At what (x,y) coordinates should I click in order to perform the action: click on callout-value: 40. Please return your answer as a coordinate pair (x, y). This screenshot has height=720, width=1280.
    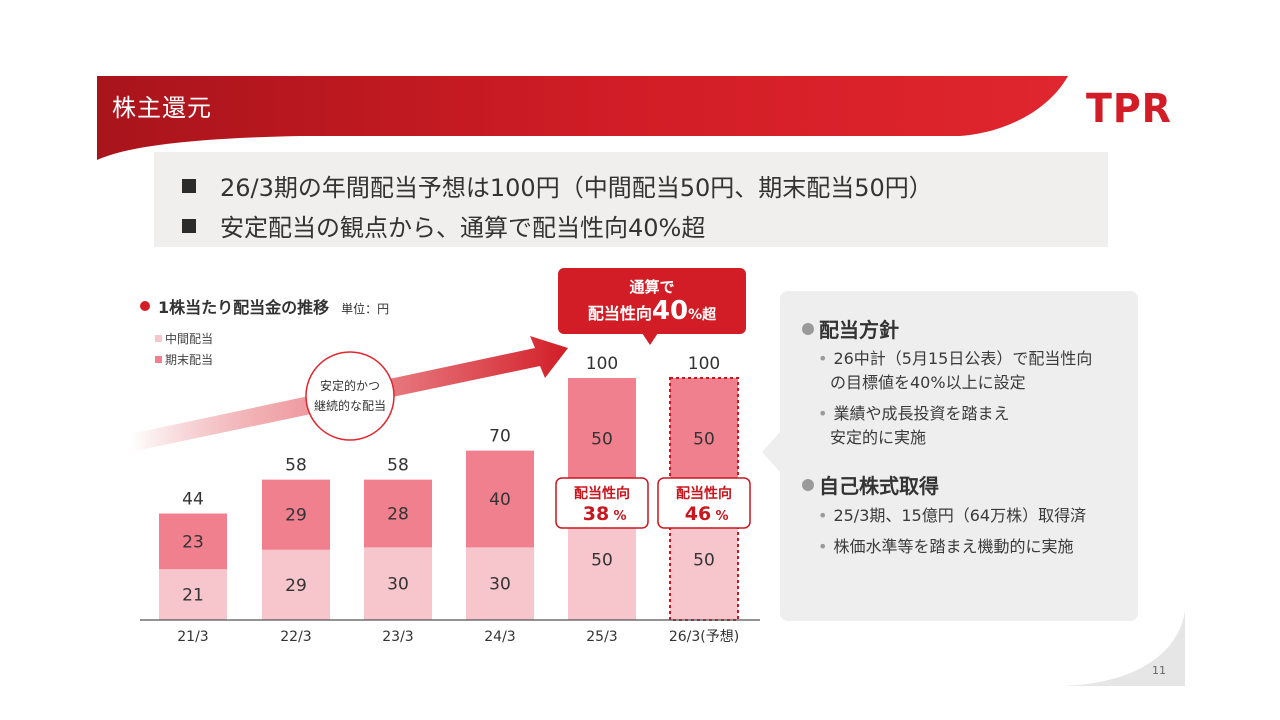
    Looking at the image, I should click on (670, 311).